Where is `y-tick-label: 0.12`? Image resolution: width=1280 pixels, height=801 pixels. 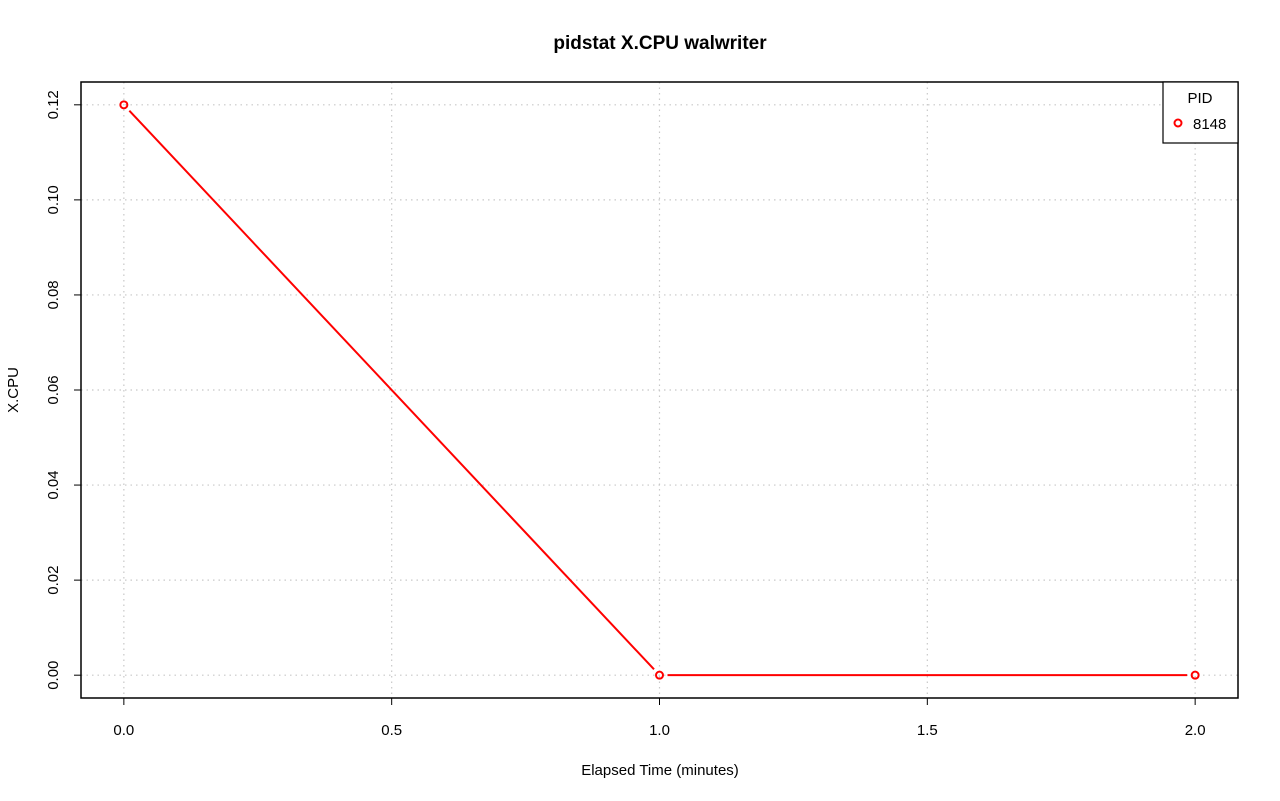
y-tick-label: 0.12 is located at coordinates (53, 104).